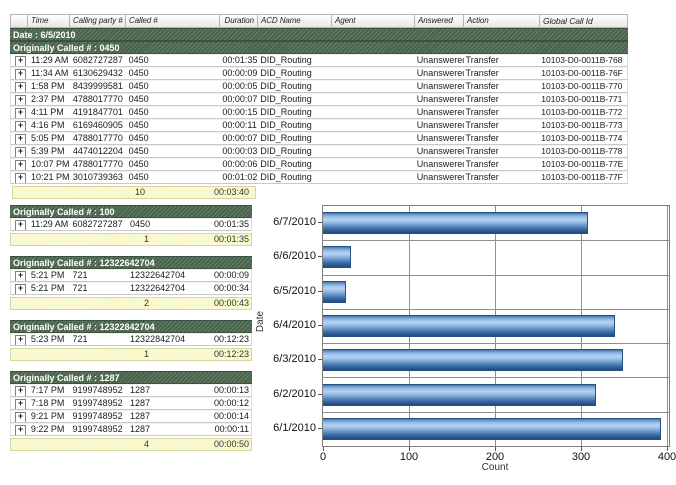 The width and height of the screenshot is (676, 485). Describe the element at coordinates (131, 326) in the screenshot. I see `originally-called-group-header: Originally Called # : 12322842704` at that location.